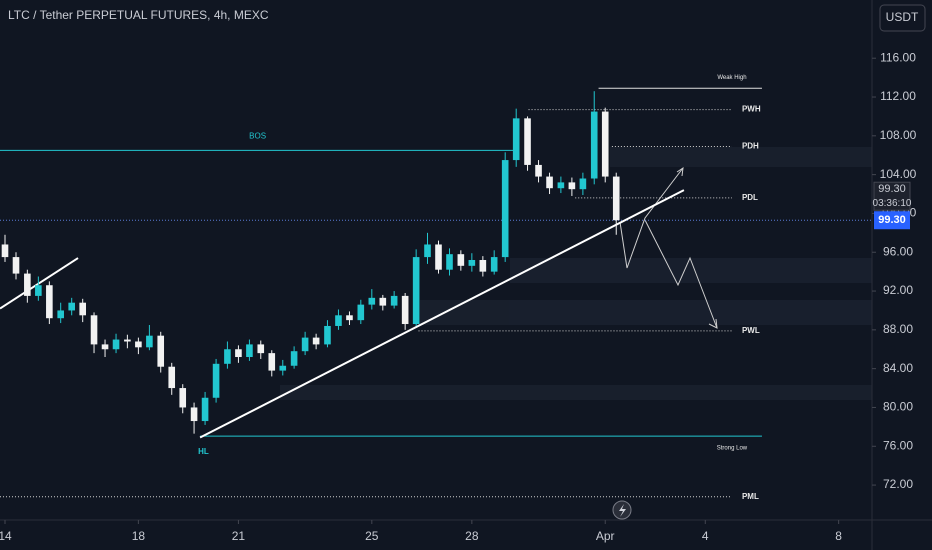 Image resolution: width=932 pixels, height=550 pixels. I want to click on level-label: Weak High, so click(731, 78).